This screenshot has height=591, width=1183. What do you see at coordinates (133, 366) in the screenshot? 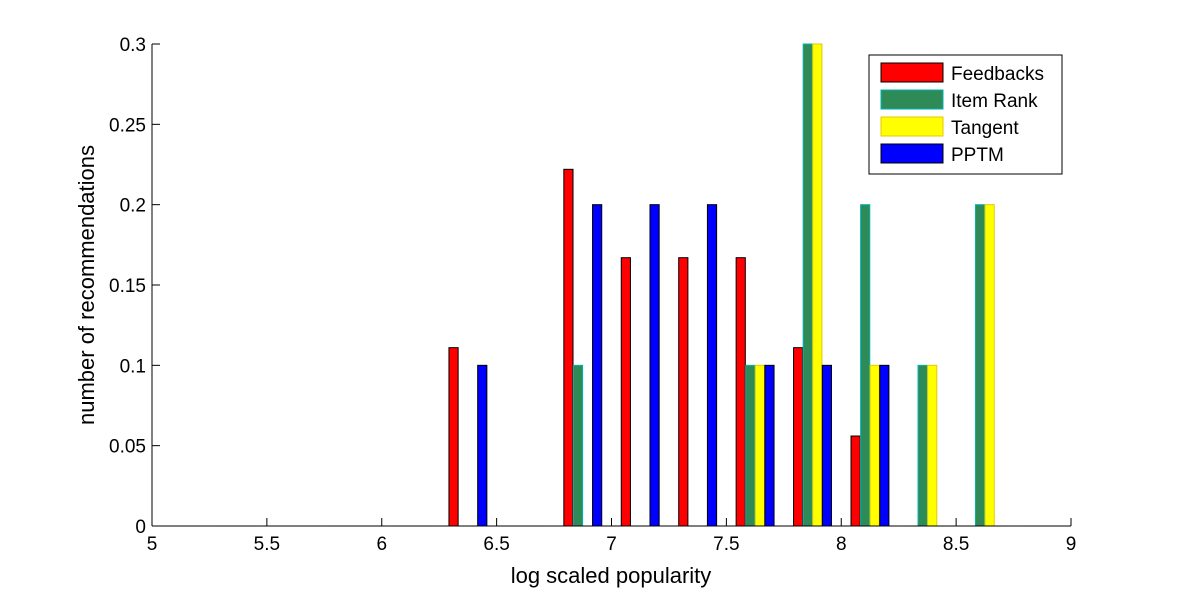
I see `y-tick-label-2: 0.1` at bounding box center [133, 366].